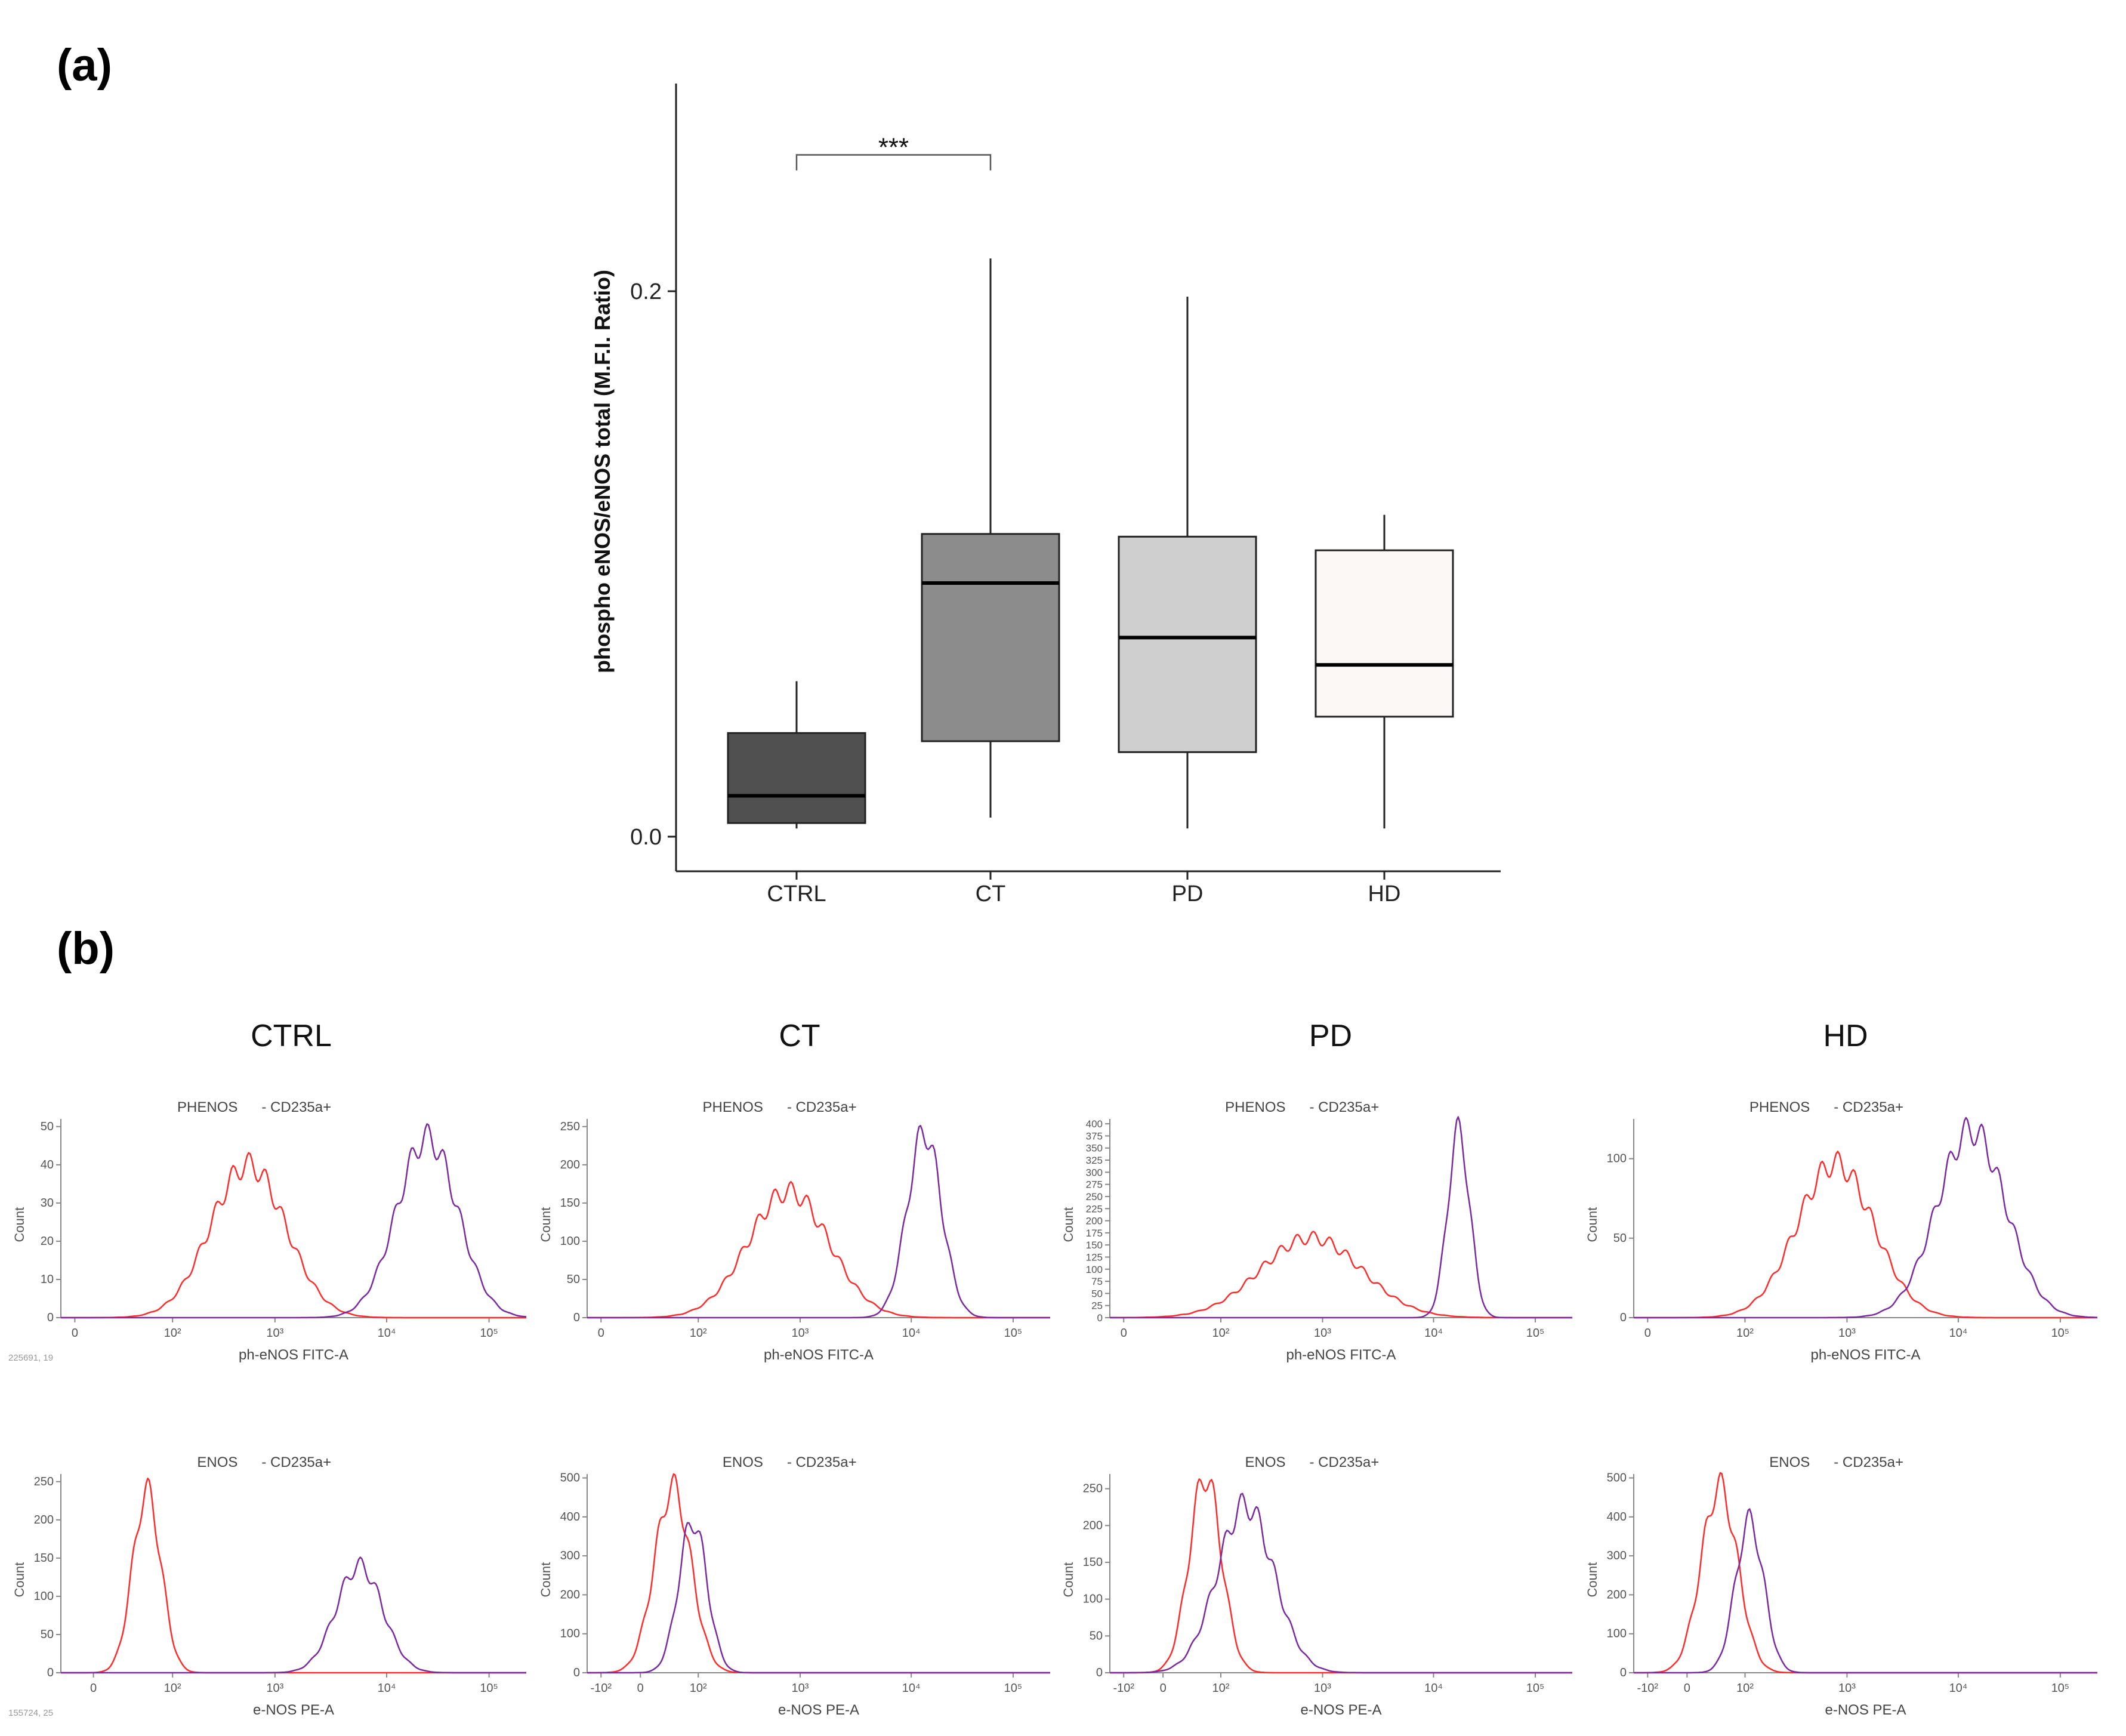 This screenshot has height=1736, width=2126. What do you see at coordinates (1188, 893) in the screenshot?
I see `x-tick-label: PD` at bounding box center [1188, 893].